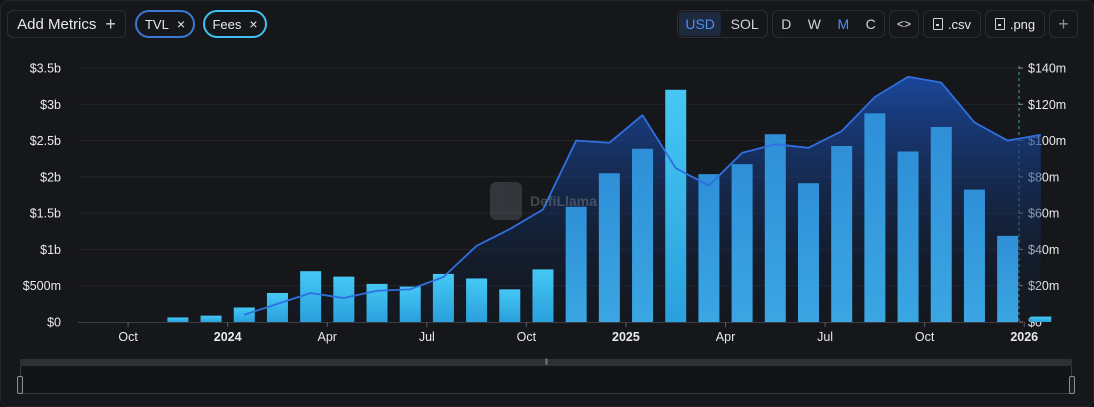  I want to click on y-left-tick-label: $3.5b, so click(45, 69).